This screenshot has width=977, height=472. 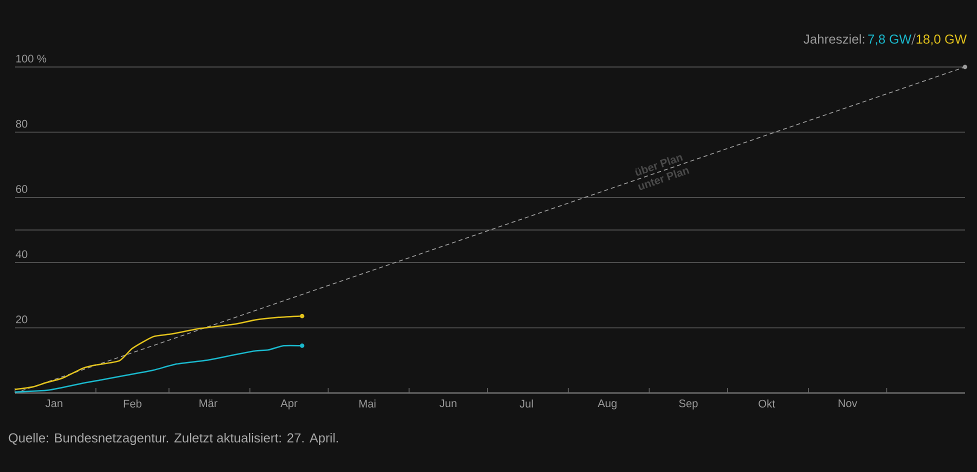 What do you see at coordinates (173, 439) in the screenshot?
I see `source-note: Quelle: Bundesnetzagentur. Zuletzt aktualisiert: 27. April.` at bounding box center [173, 439].